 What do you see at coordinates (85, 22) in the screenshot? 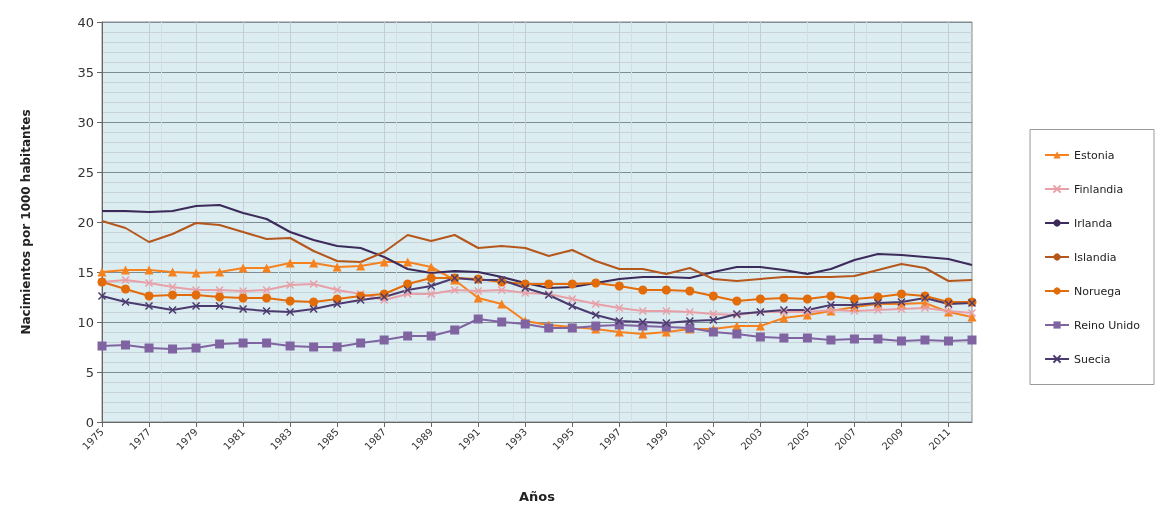
I see `y-tick-label: 40` at bounding box center [85, 22].